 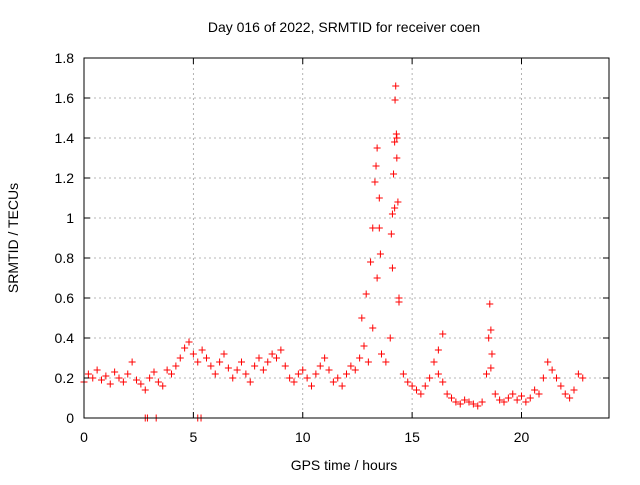 I want to click on y-axis-label: SRMTID / TECUs, so click(x=13, y=238).